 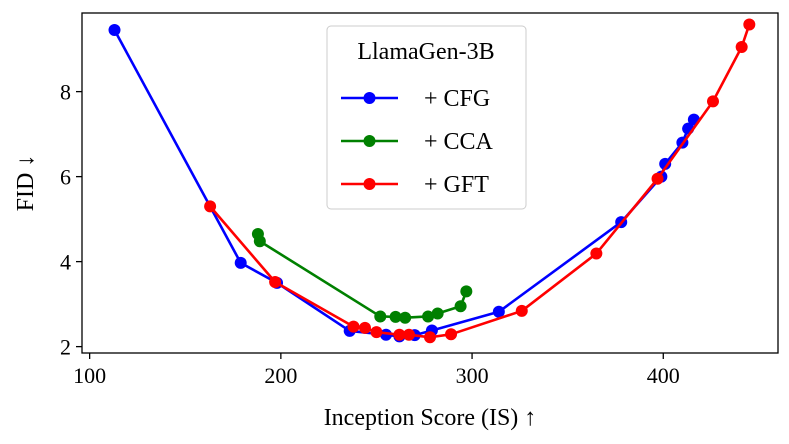 I want to click on x-tick-label: 300, so click(x=472, y=375).